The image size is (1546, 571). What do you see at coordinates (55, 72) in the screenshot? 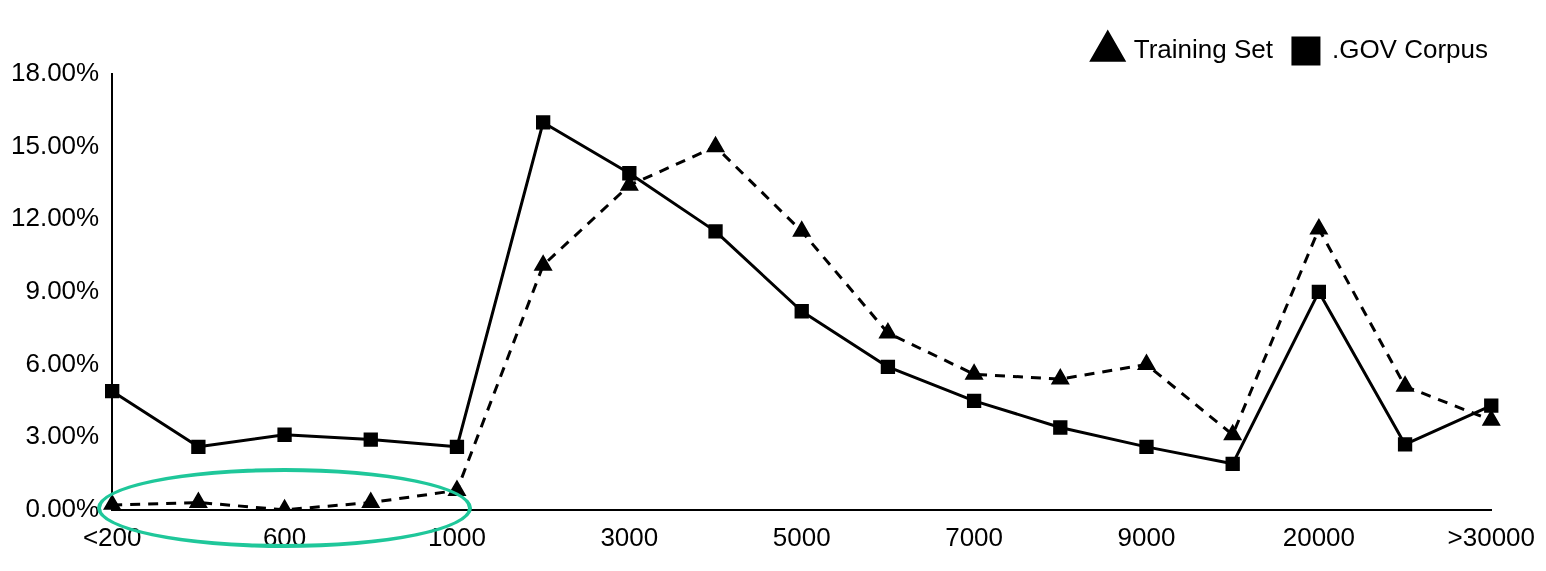
I see `y-tick-label: 18.00%` at bounding box center [55, 72].